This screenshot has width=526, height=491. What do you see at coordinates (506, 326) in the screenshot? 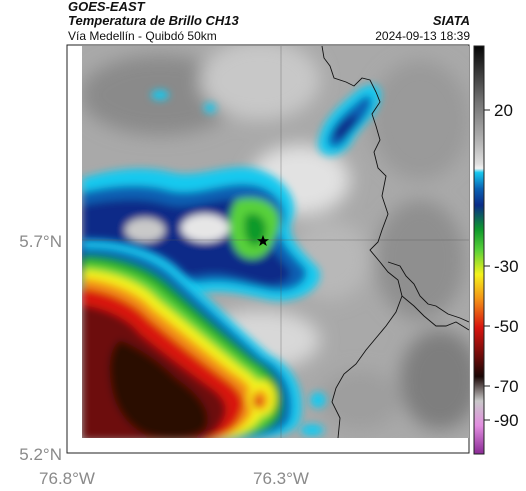
I see `colorbar-label-minus50: -50` at bounding box center [506, 326].